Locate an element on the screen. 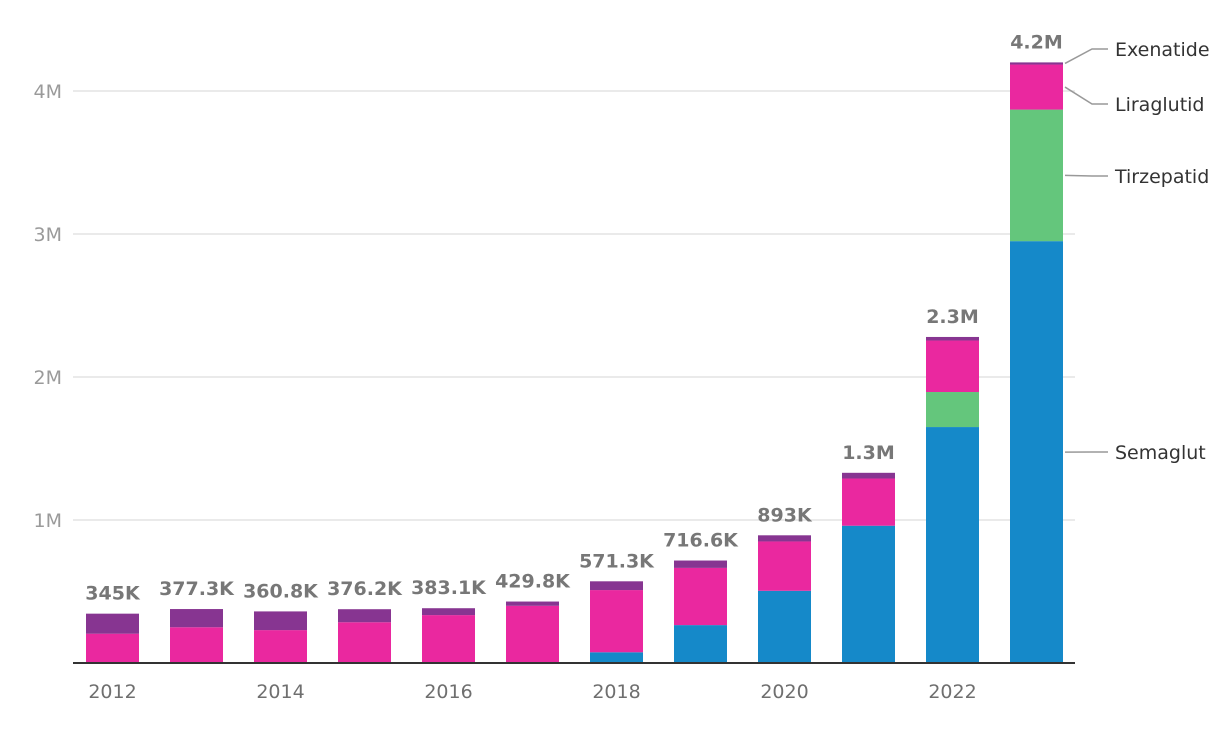  bar-segment-liraglutide-2018 is located at coordinates (616, 621).